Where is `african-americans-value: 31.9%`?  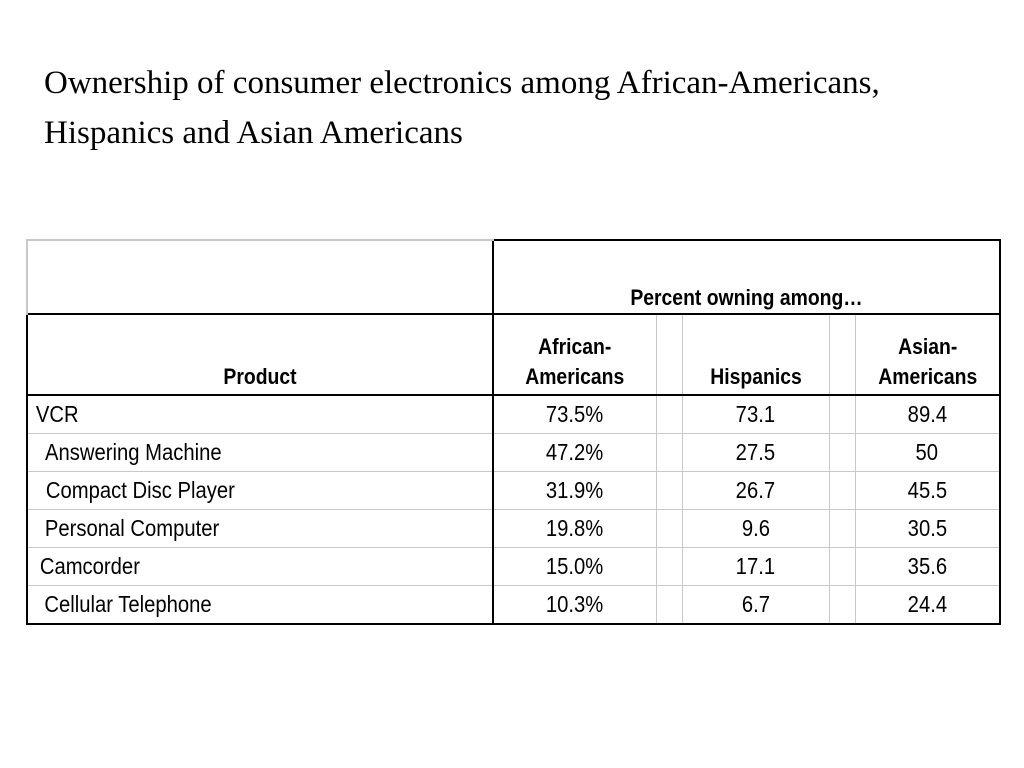
african-americans-value: 31.9% is located at coordinates (575, 490).